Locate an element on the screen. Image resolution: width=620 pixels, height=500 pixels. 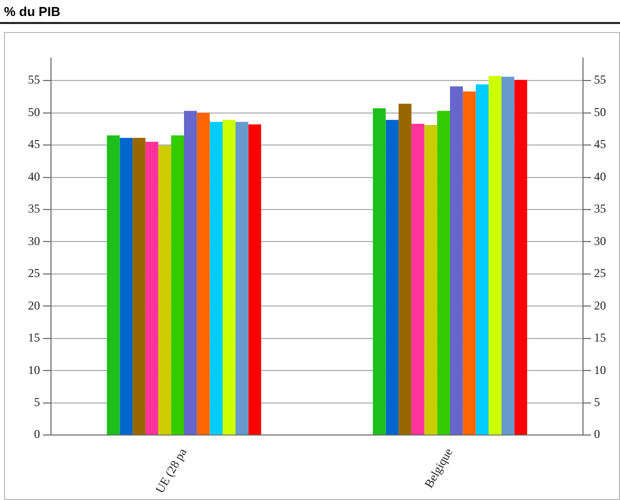
y-tick-label: 50 is located at coordinates (34, 111).